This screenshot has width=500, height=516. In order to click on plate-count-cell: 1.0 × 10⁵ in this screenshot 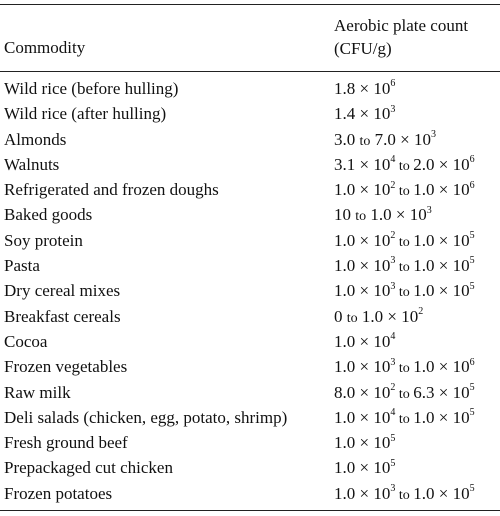, I will do `click(364, 443)`.